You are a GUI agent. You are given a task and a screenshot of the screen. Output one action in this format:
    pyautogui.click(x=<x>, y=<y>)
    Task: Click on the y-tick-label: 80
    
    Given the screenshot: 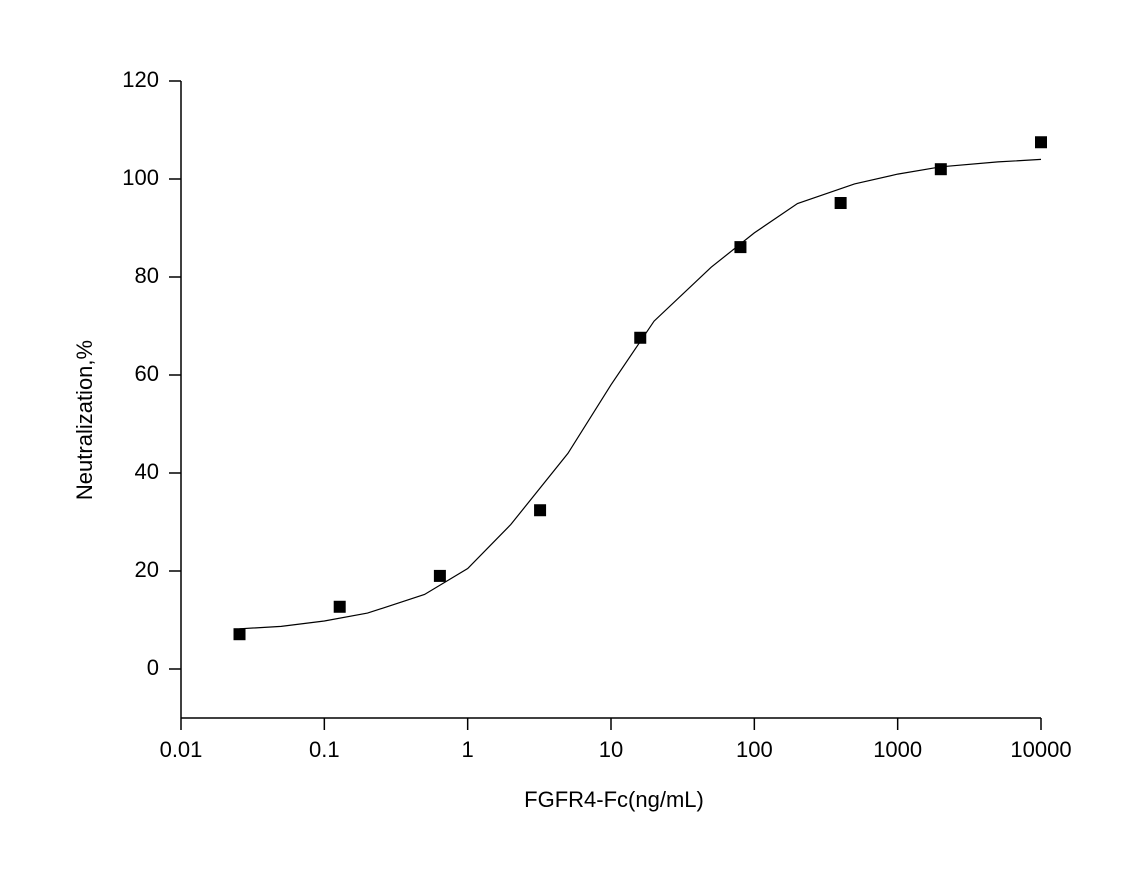 What is the action you would take?
    pyautogui.click(x=147, y=275)
    